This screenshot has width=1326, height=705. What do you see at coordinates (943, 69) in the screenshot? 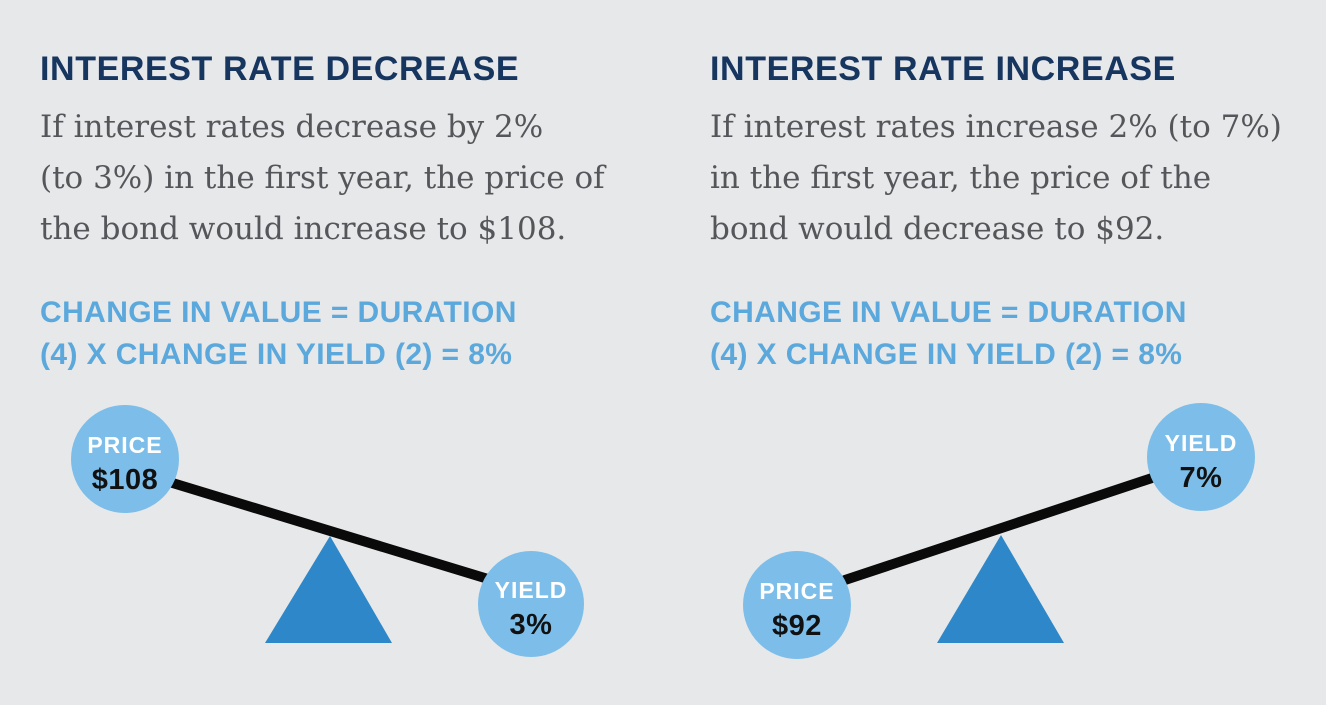
I see `panel-title: INTEREST RATE INCREASE` at bounding box center [943, 69].